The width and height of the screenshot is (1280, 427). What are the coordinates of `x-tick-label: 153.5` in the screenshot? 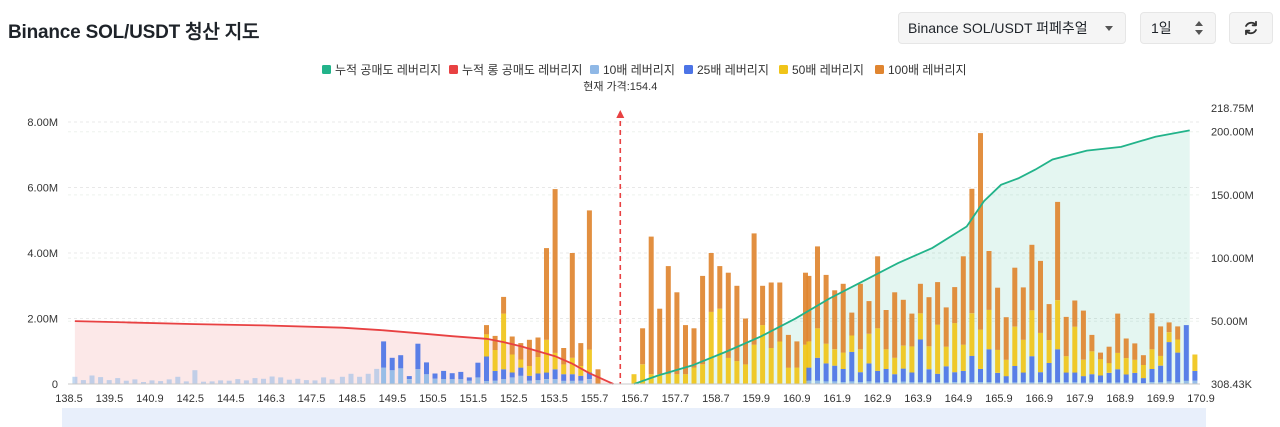 It's located at (554, 399).